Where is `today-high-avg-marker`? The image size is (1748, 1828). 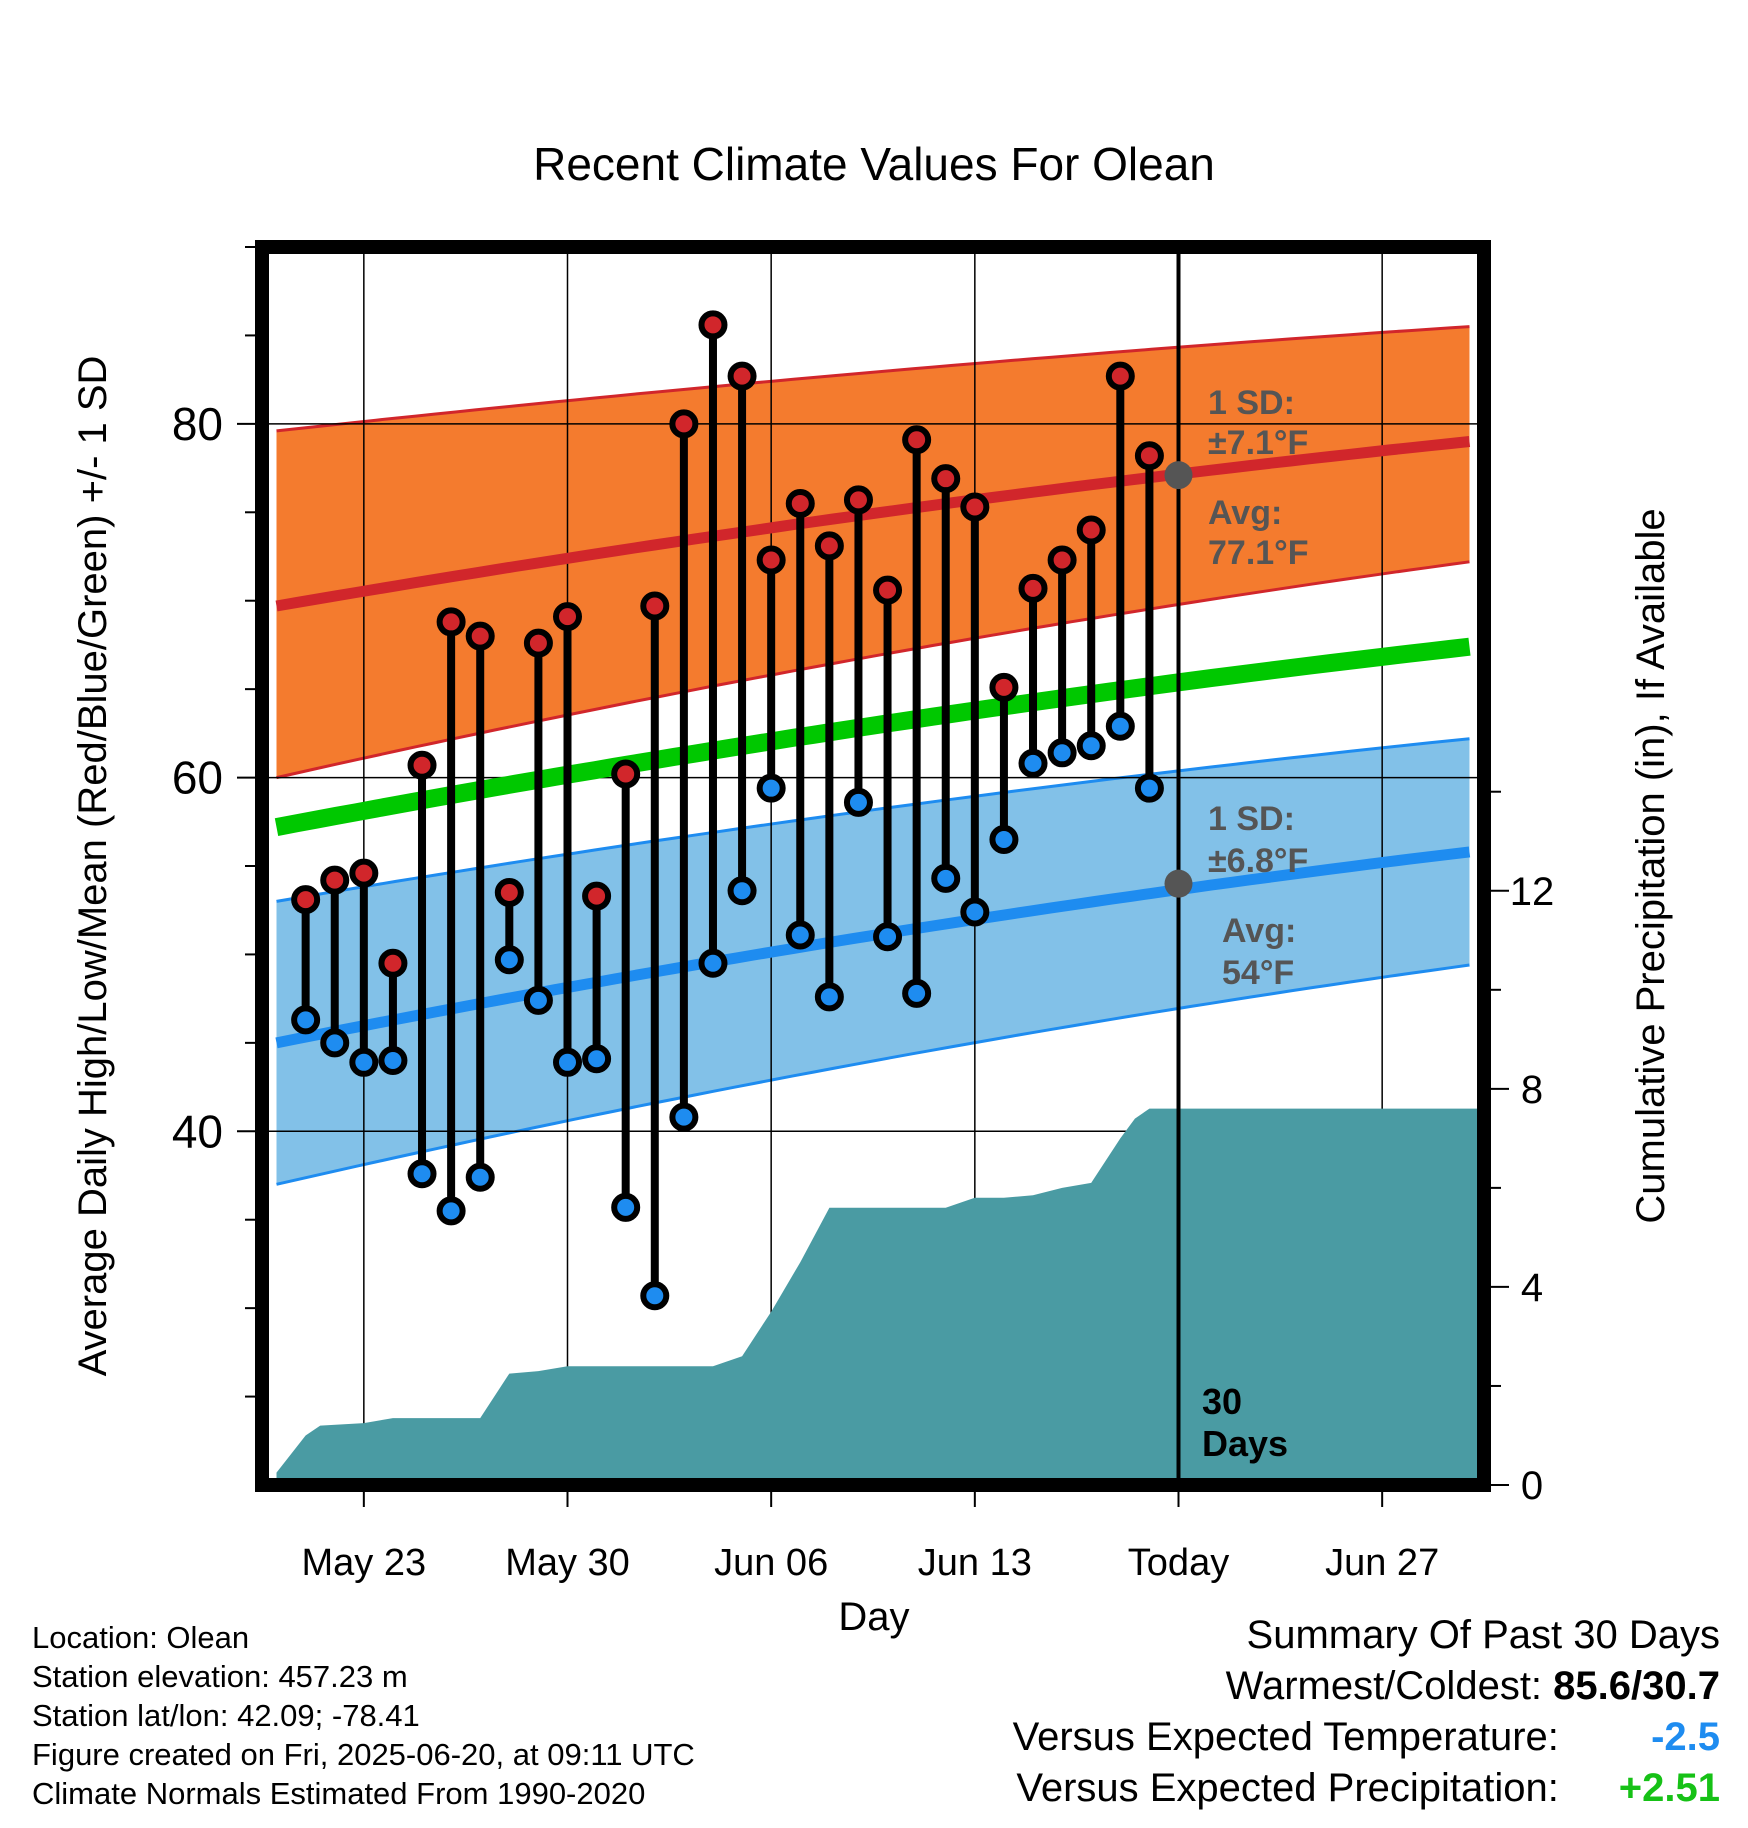
today-high-avg-marker is located at coordinates (1178, 475).